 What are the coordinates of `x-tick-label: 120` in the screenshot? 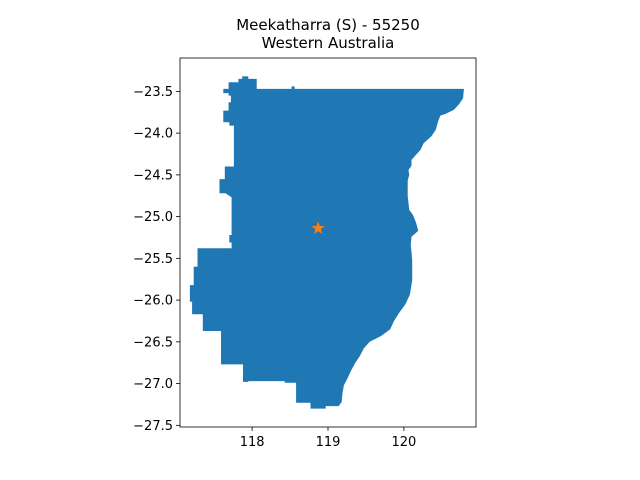 It's located at (403, 442).